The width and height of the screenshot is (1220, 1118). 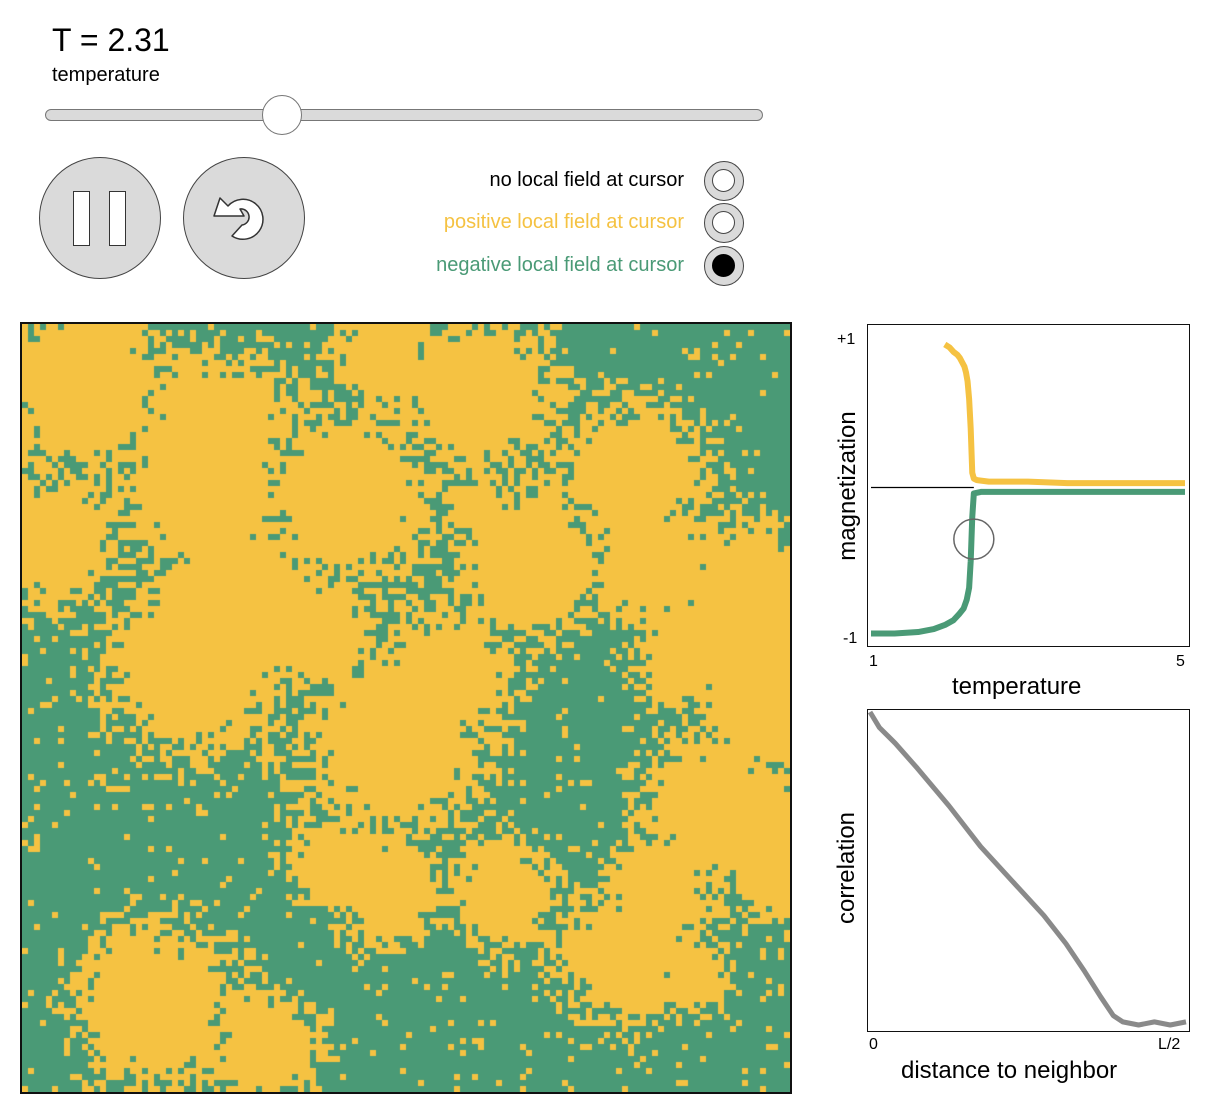 I want to click on temperature-slider-track, so click(x=404, y=115).